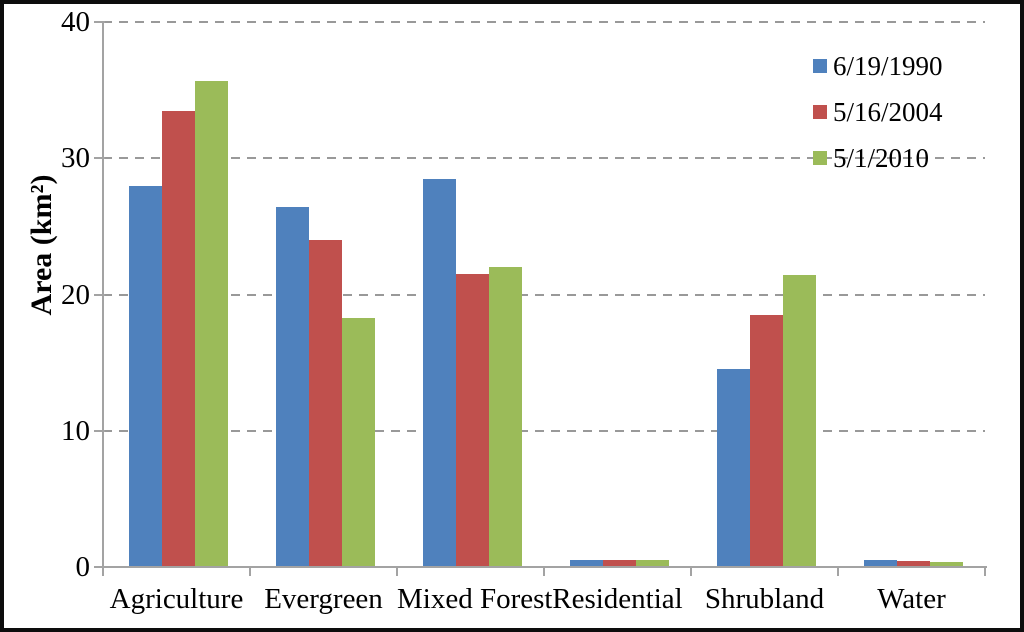 The width and height of the screenshot is (1024, 632). Describe the element at coordinates (911, 599) in the screenshot. I see `x-category-label-water: Water` at that location.